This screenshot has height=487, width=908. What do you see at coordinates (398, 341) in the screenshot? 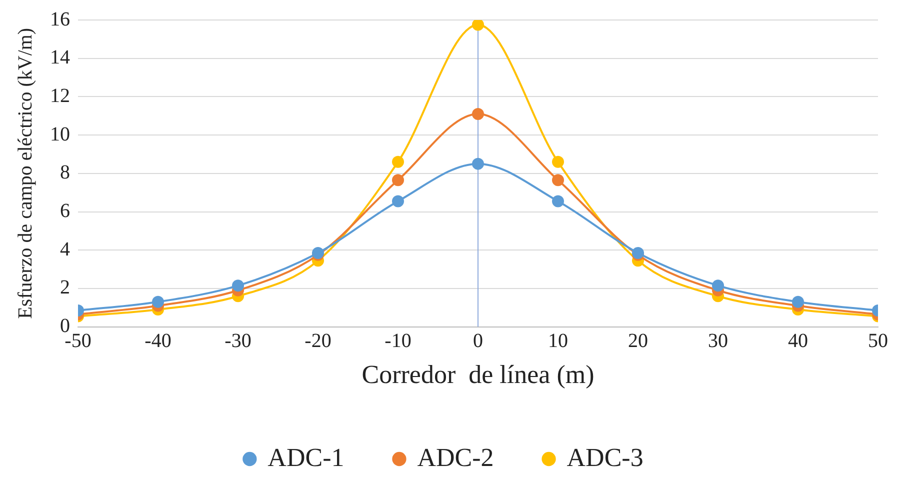
I see `x-tick-label: -10` at bounding box center [398, 341].